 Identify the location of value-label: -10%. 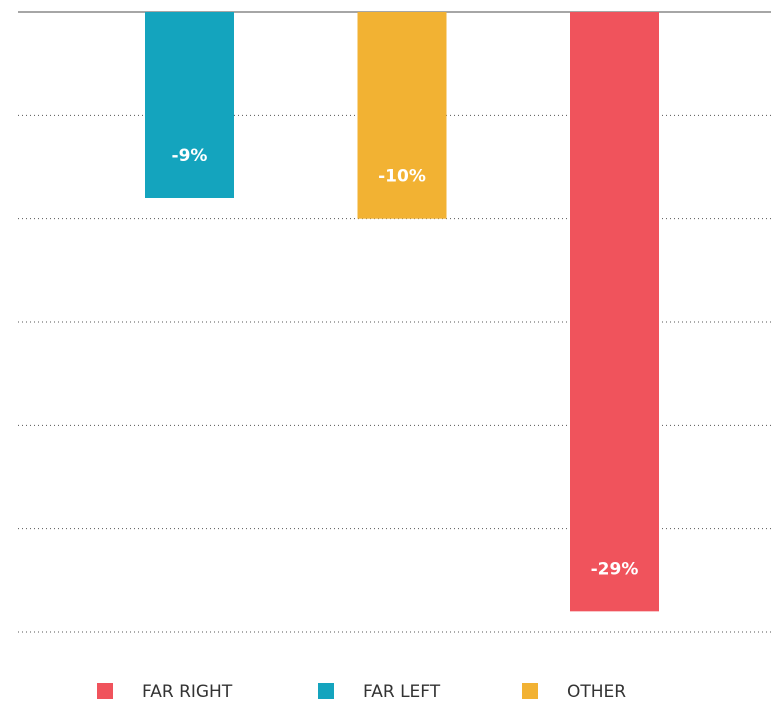
(402, 177).